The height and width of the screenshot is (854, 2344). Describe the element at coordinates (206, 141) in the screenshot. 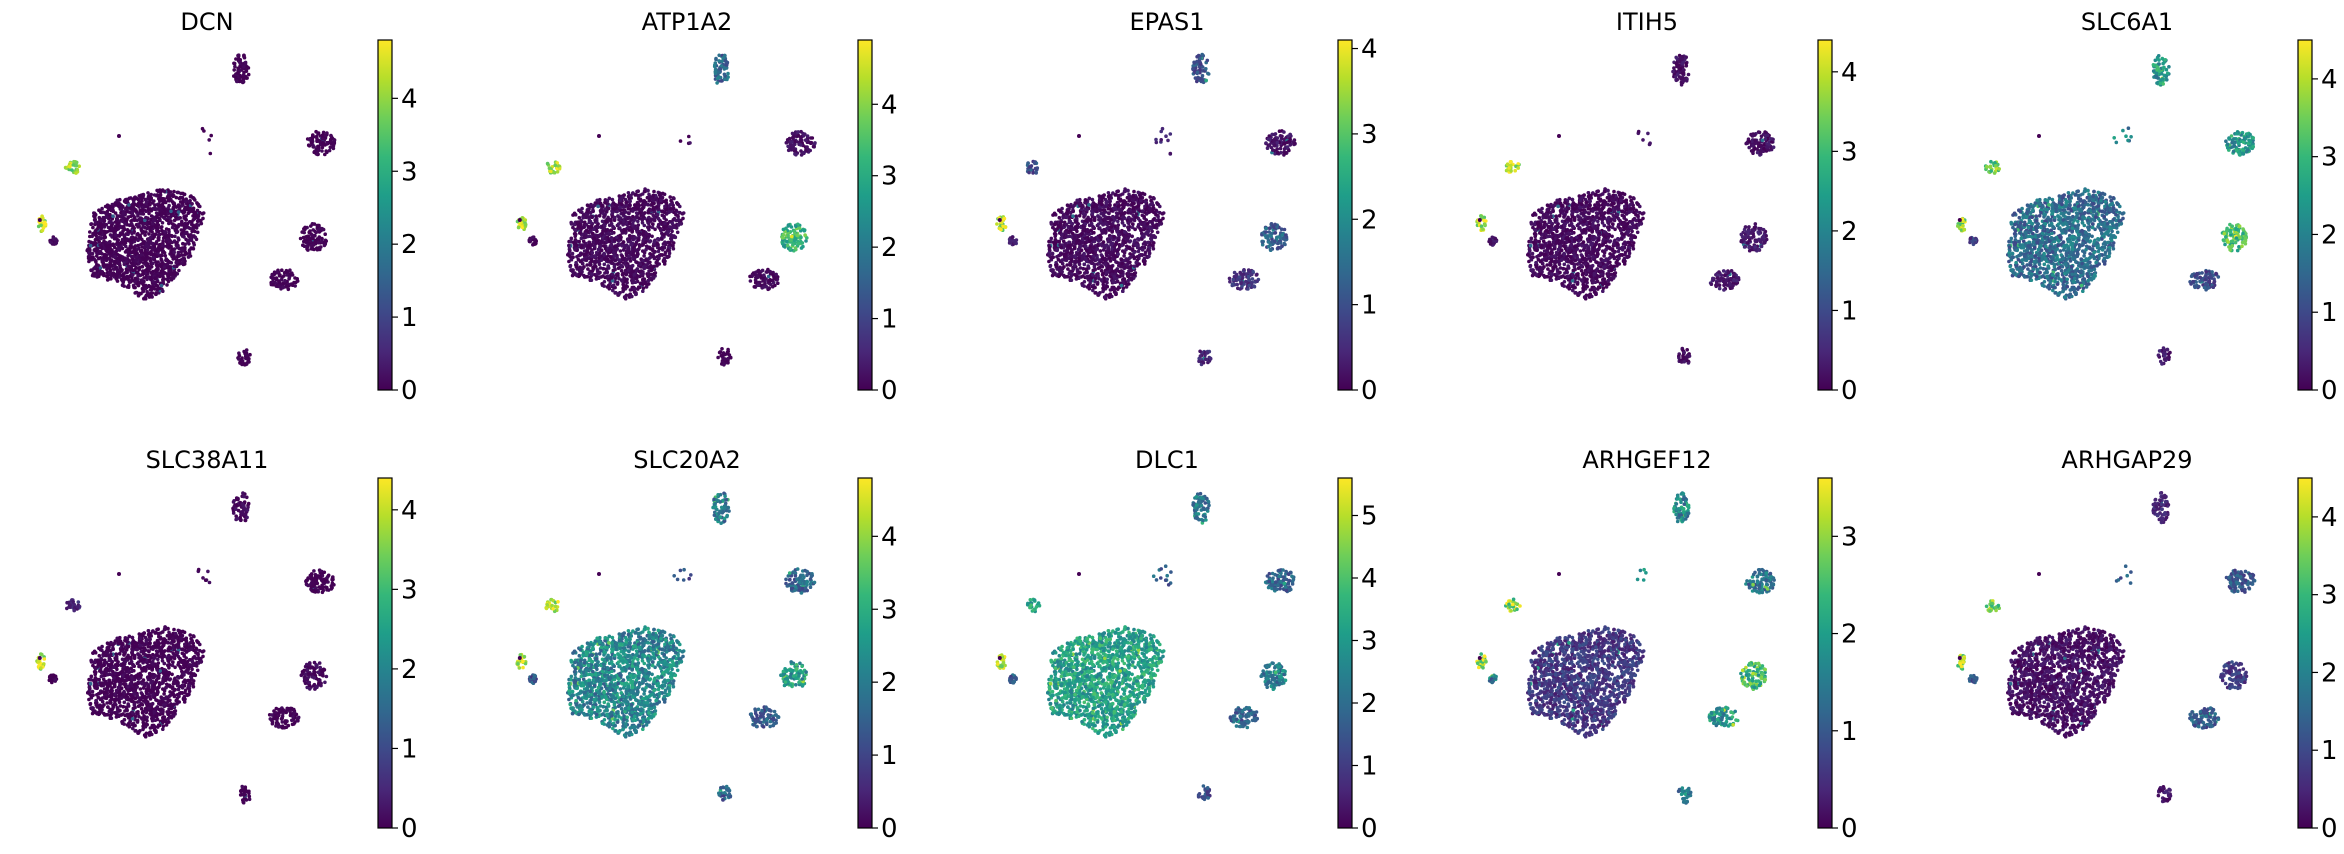

I see `cluster-sat3` at that location.